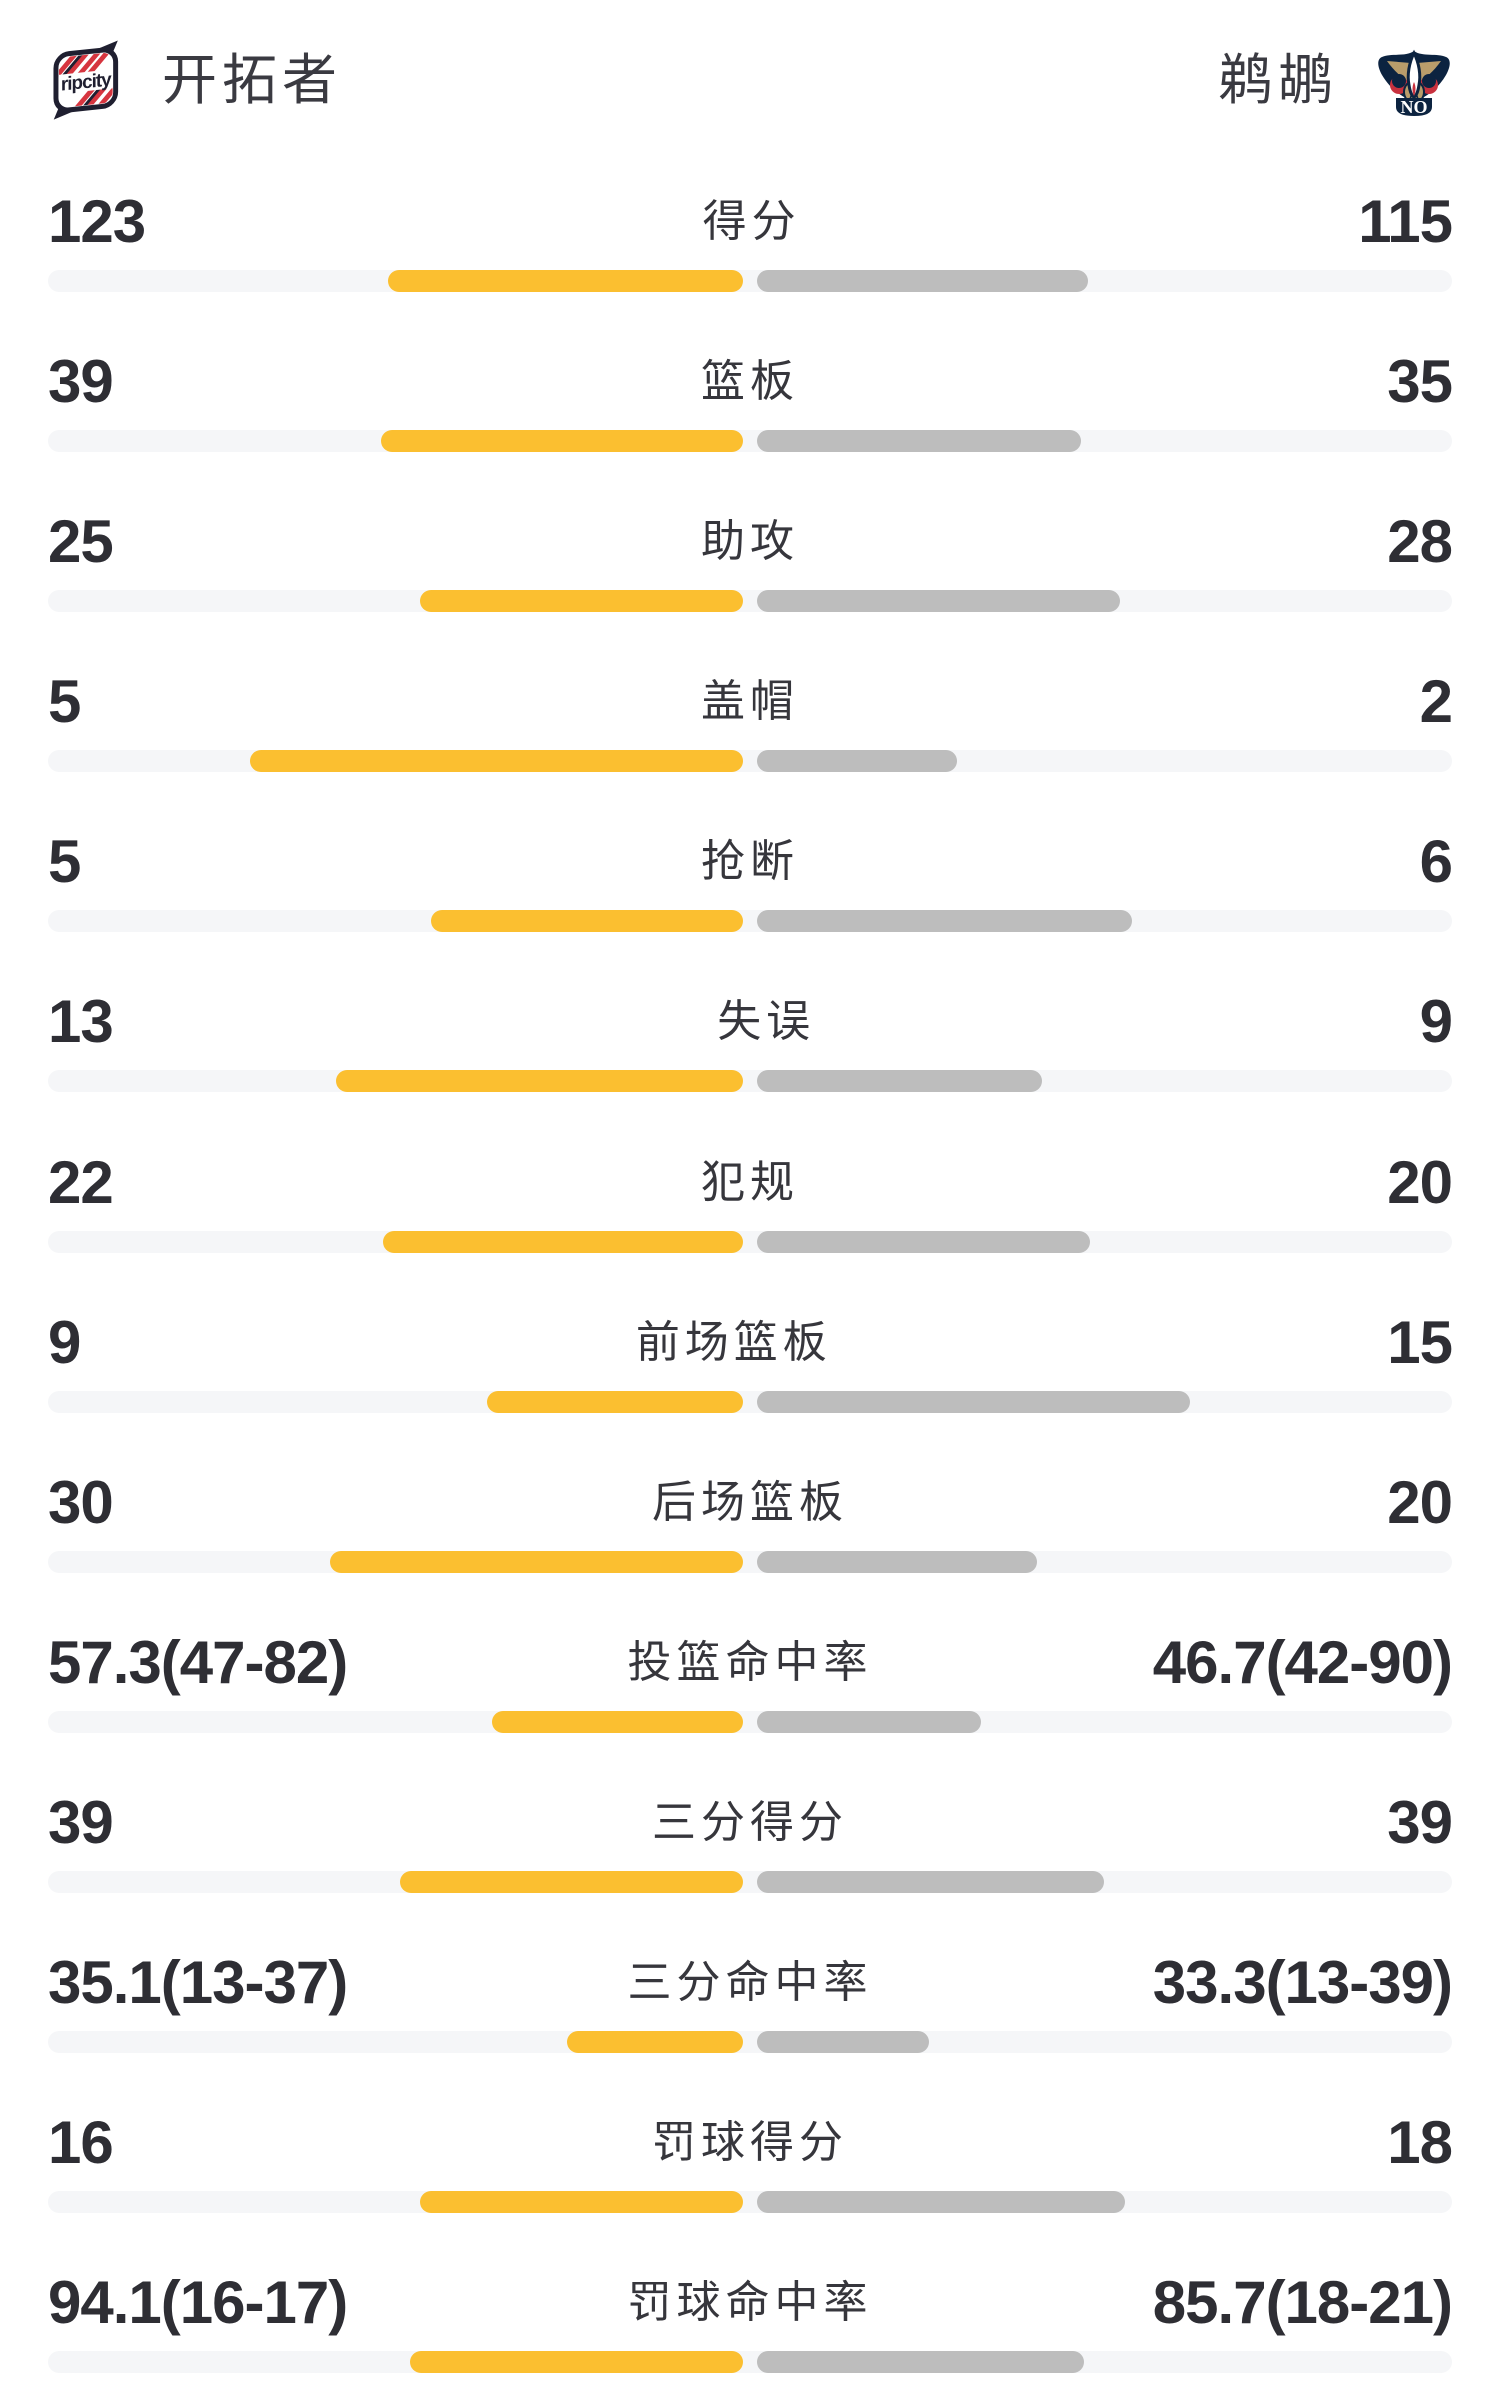  I want to click on stat-label: 抢断, so click(750, 862).